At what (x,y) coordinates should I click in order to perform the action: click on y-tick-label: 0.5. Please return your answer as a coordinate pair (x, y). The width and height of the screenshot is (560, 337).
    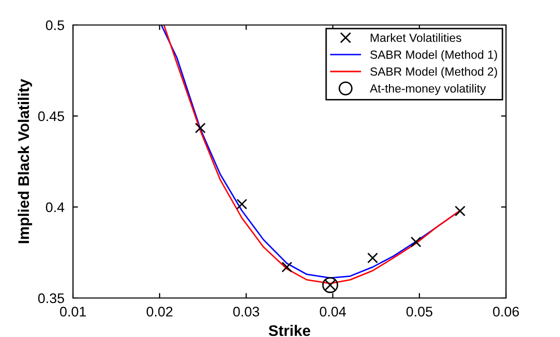
    Looking at the image, I should click on (55, 25).